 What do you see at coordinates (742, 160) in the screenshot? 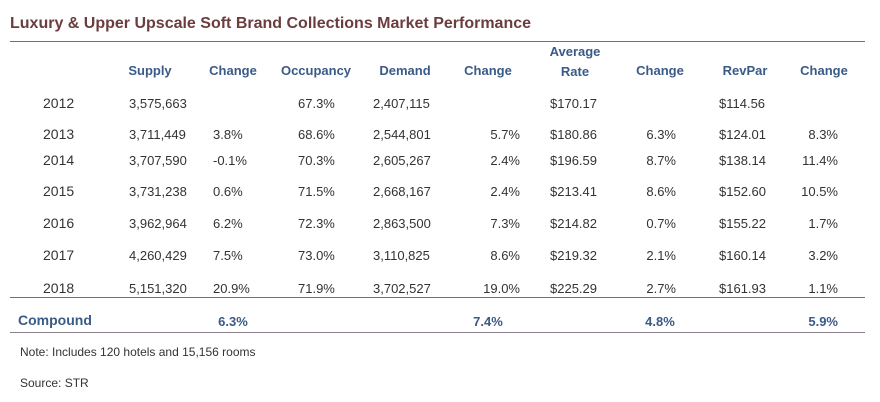
I see `cell-revpar: $138.14` at bounding box center [742, 160].